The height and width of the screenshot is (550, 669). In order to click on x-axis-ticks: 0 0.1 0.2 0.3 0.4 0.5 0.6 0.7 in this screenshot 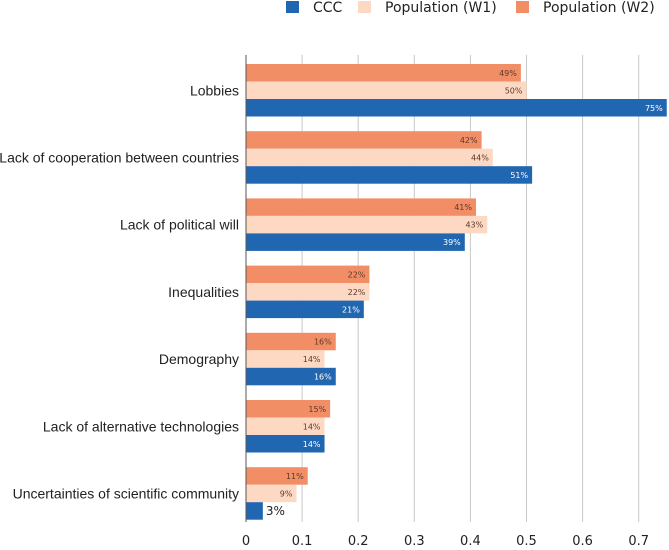, I will do `click(445, 541)`.